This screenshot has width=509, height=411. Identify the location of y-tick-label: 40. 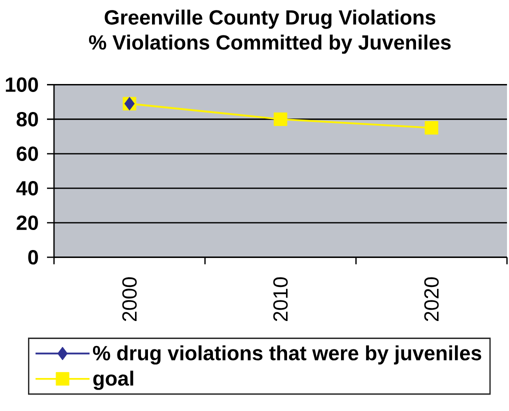
(27, 188).